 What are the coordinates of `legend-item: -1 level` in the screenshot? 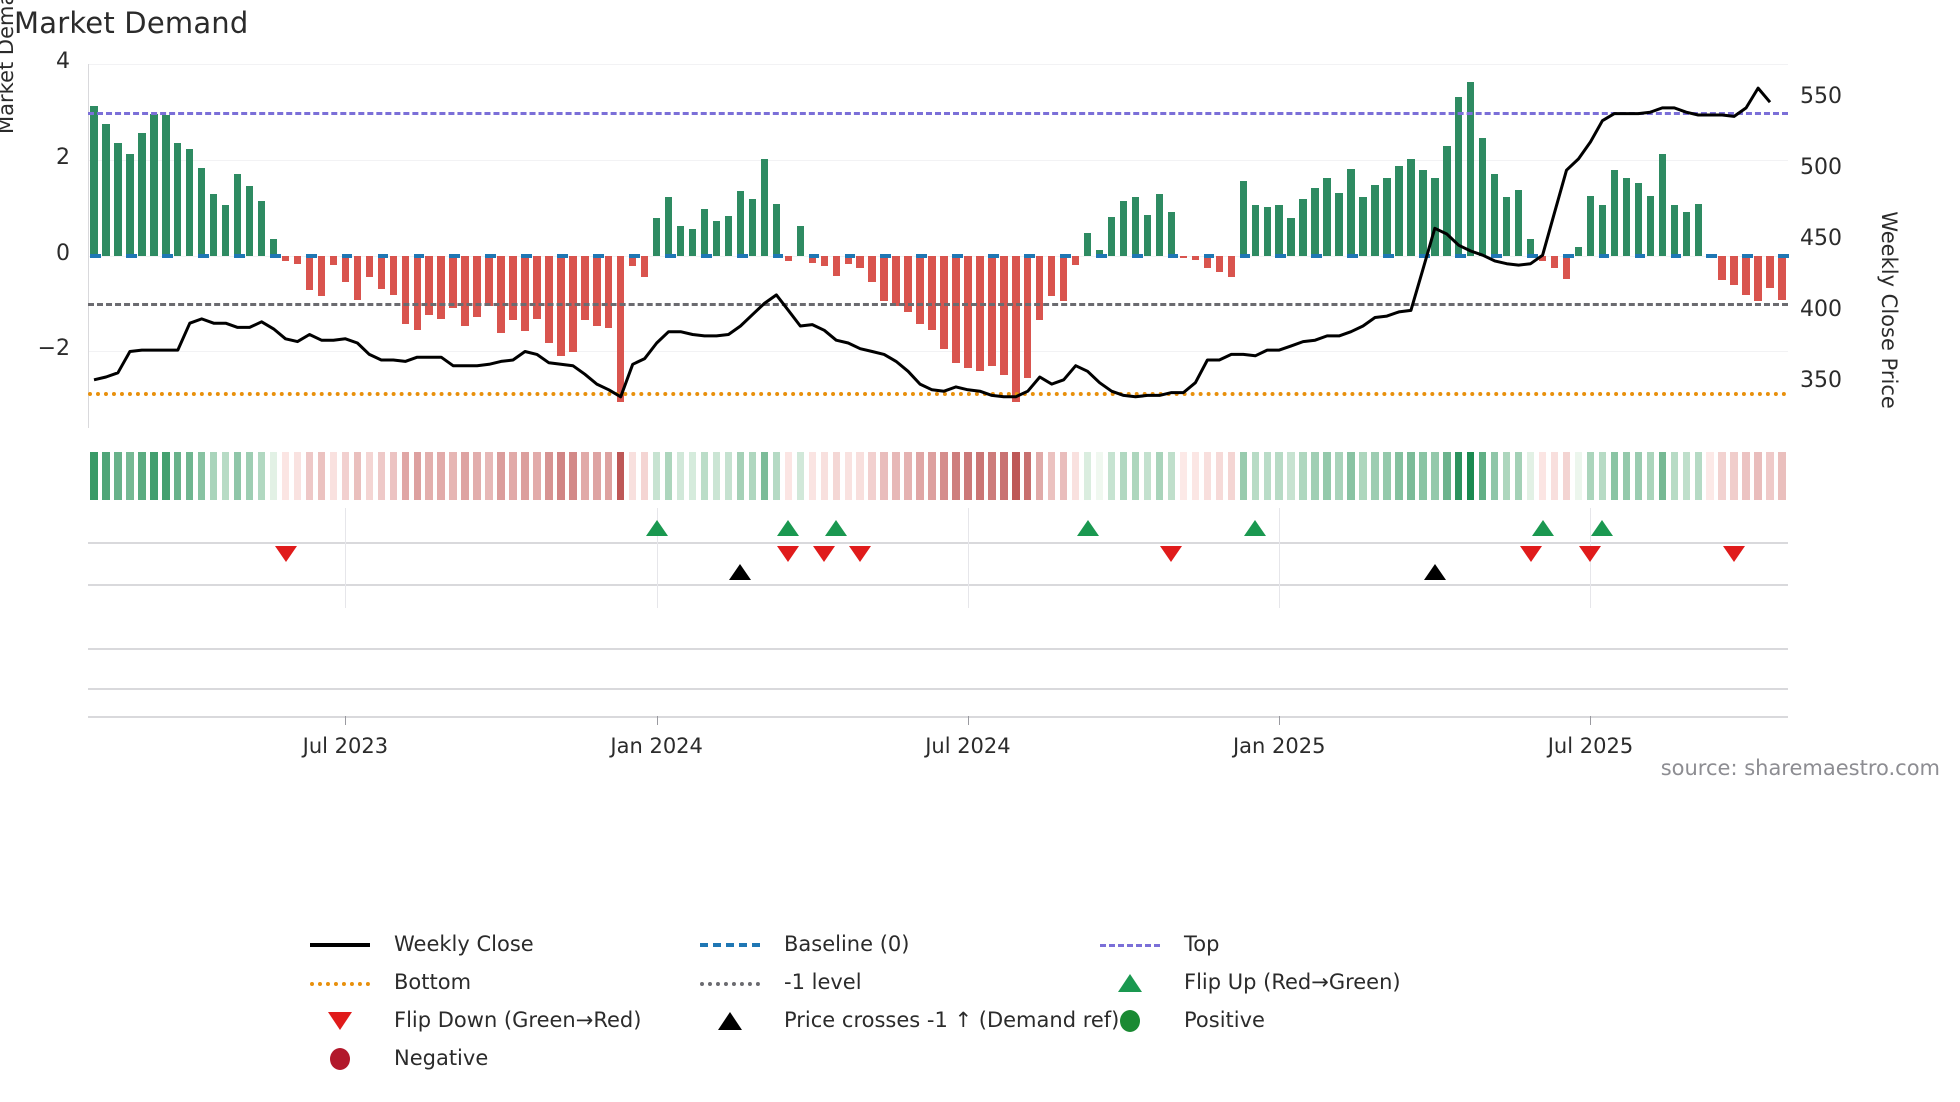 It's located at (776, 982).